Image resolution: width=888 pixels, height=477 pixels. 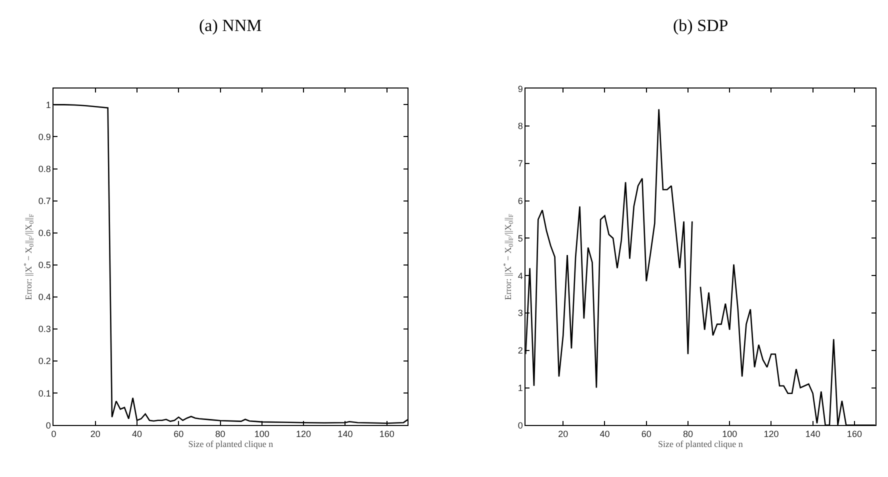 I want to click on y-tick-label: 0.8, so click(x=44, y=169).